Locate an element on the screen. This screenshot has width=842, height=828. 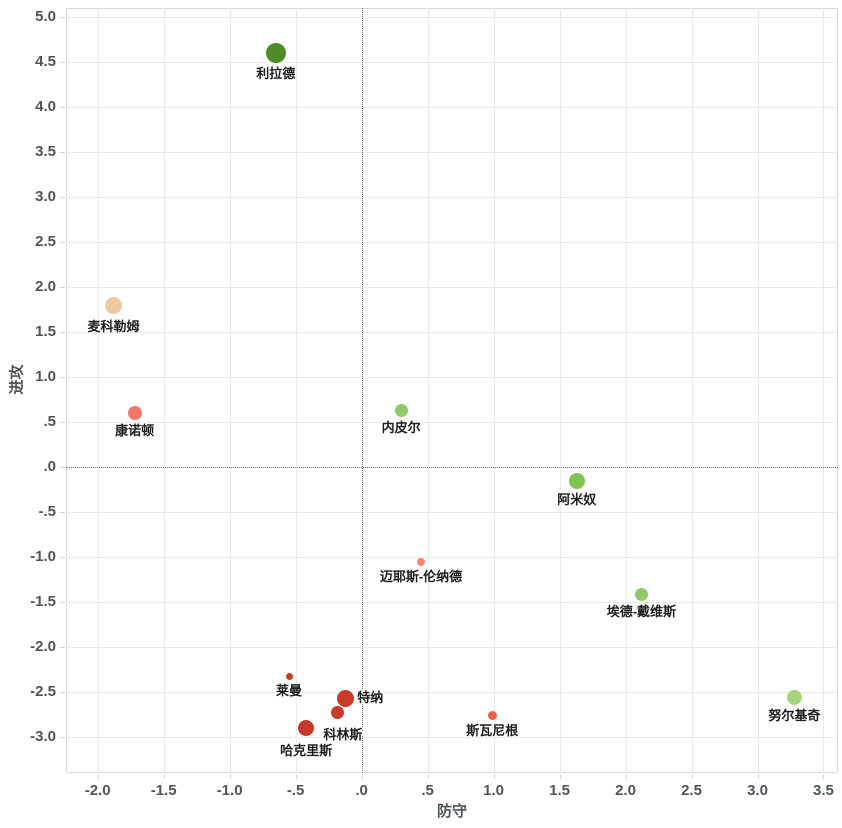
x-axis-label: 防守 is located at coordinates (451, 811).